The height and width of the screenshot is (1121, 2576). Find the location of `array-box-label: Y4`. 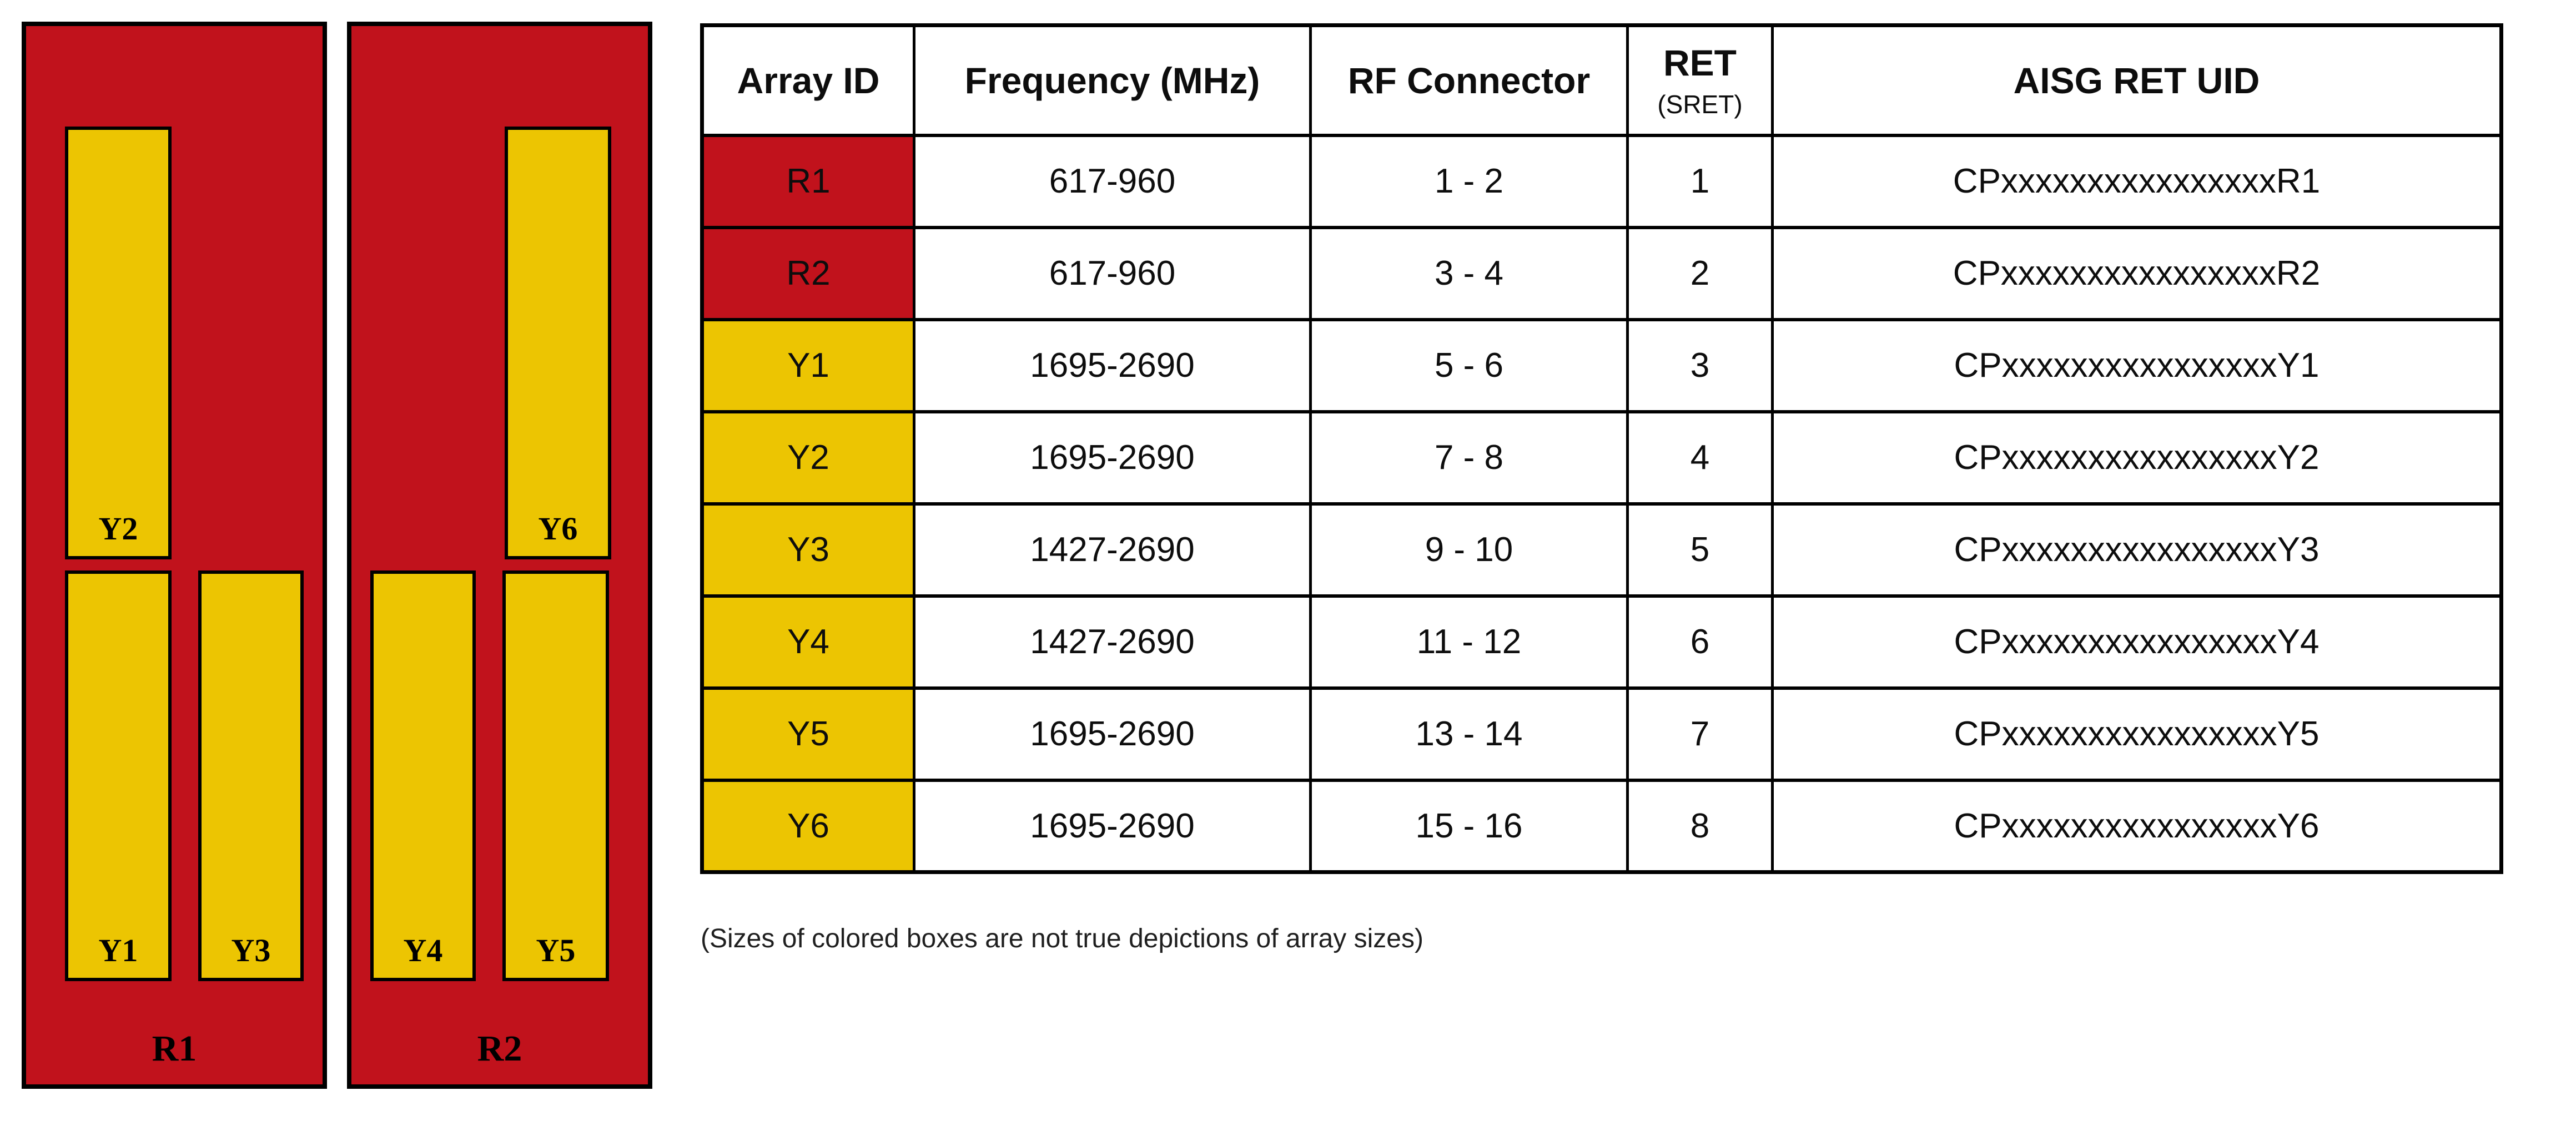

array-box-label: Y4 is located at coordinates (423, 950).